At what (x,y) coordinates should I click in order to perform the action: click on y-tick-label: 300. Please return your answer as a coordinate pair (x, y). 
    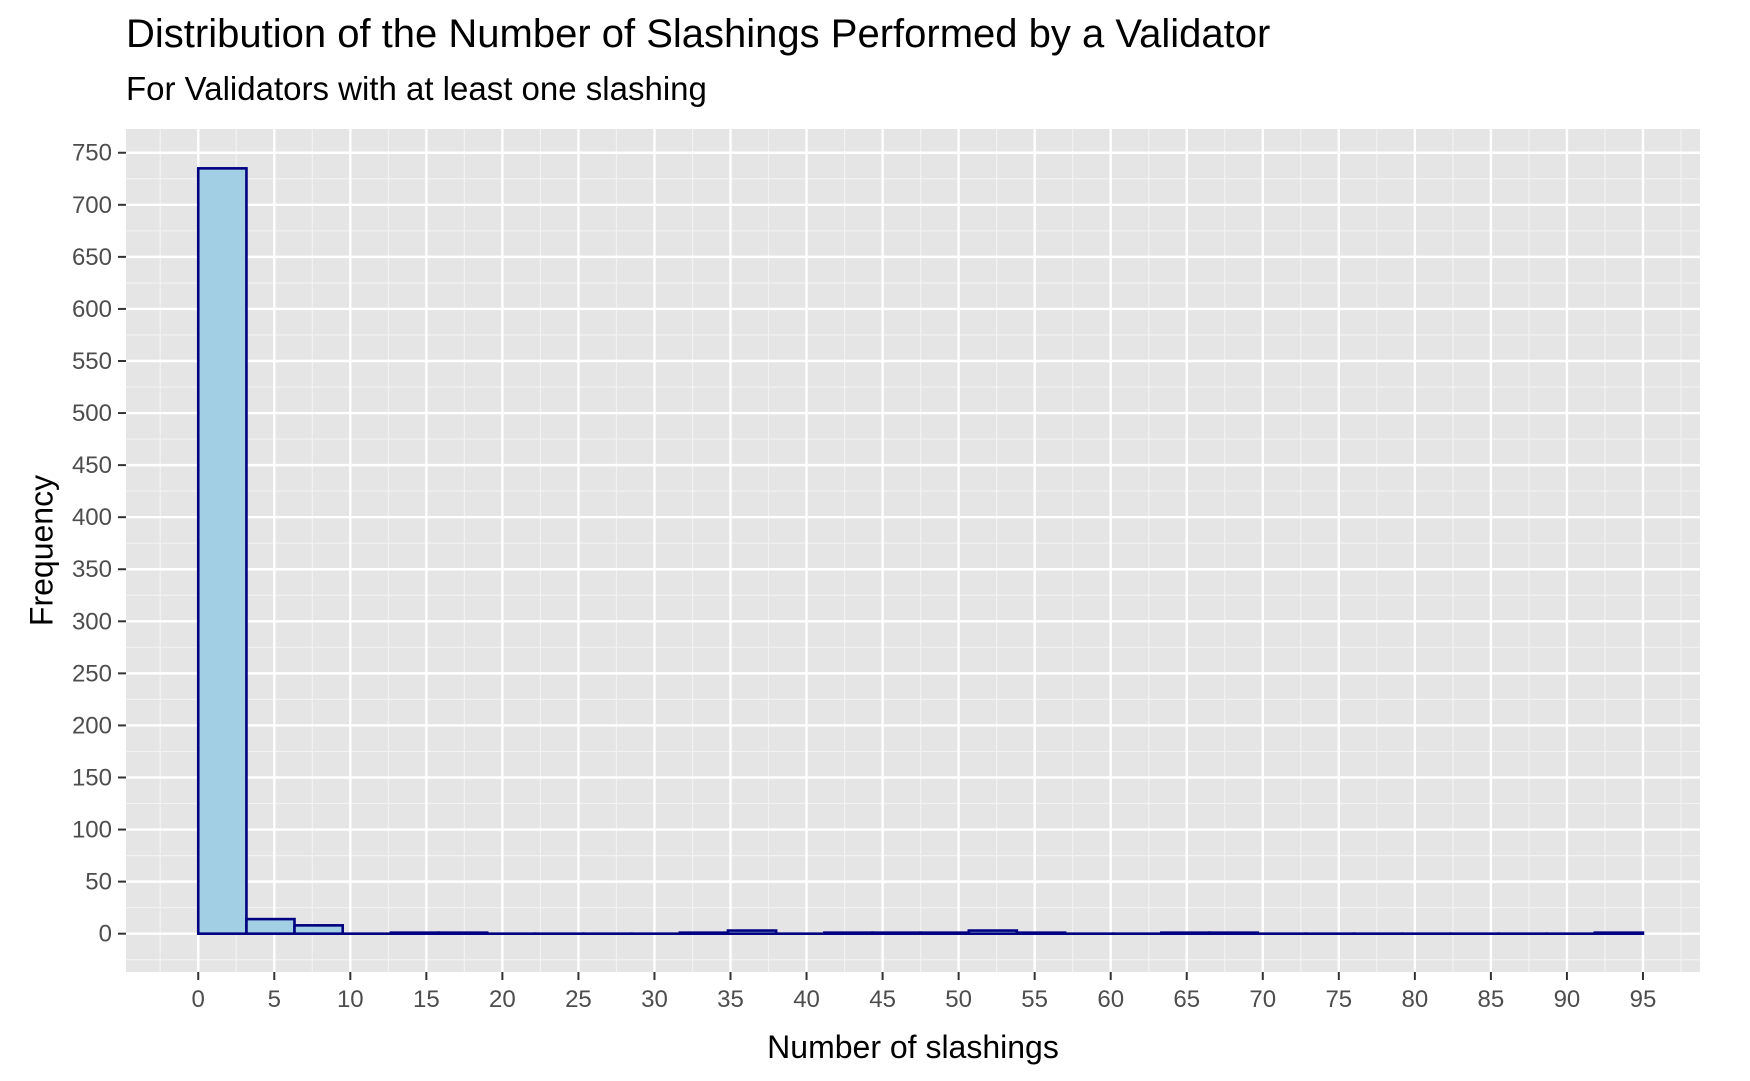
    Looking at the image, I should click on (92, 621).